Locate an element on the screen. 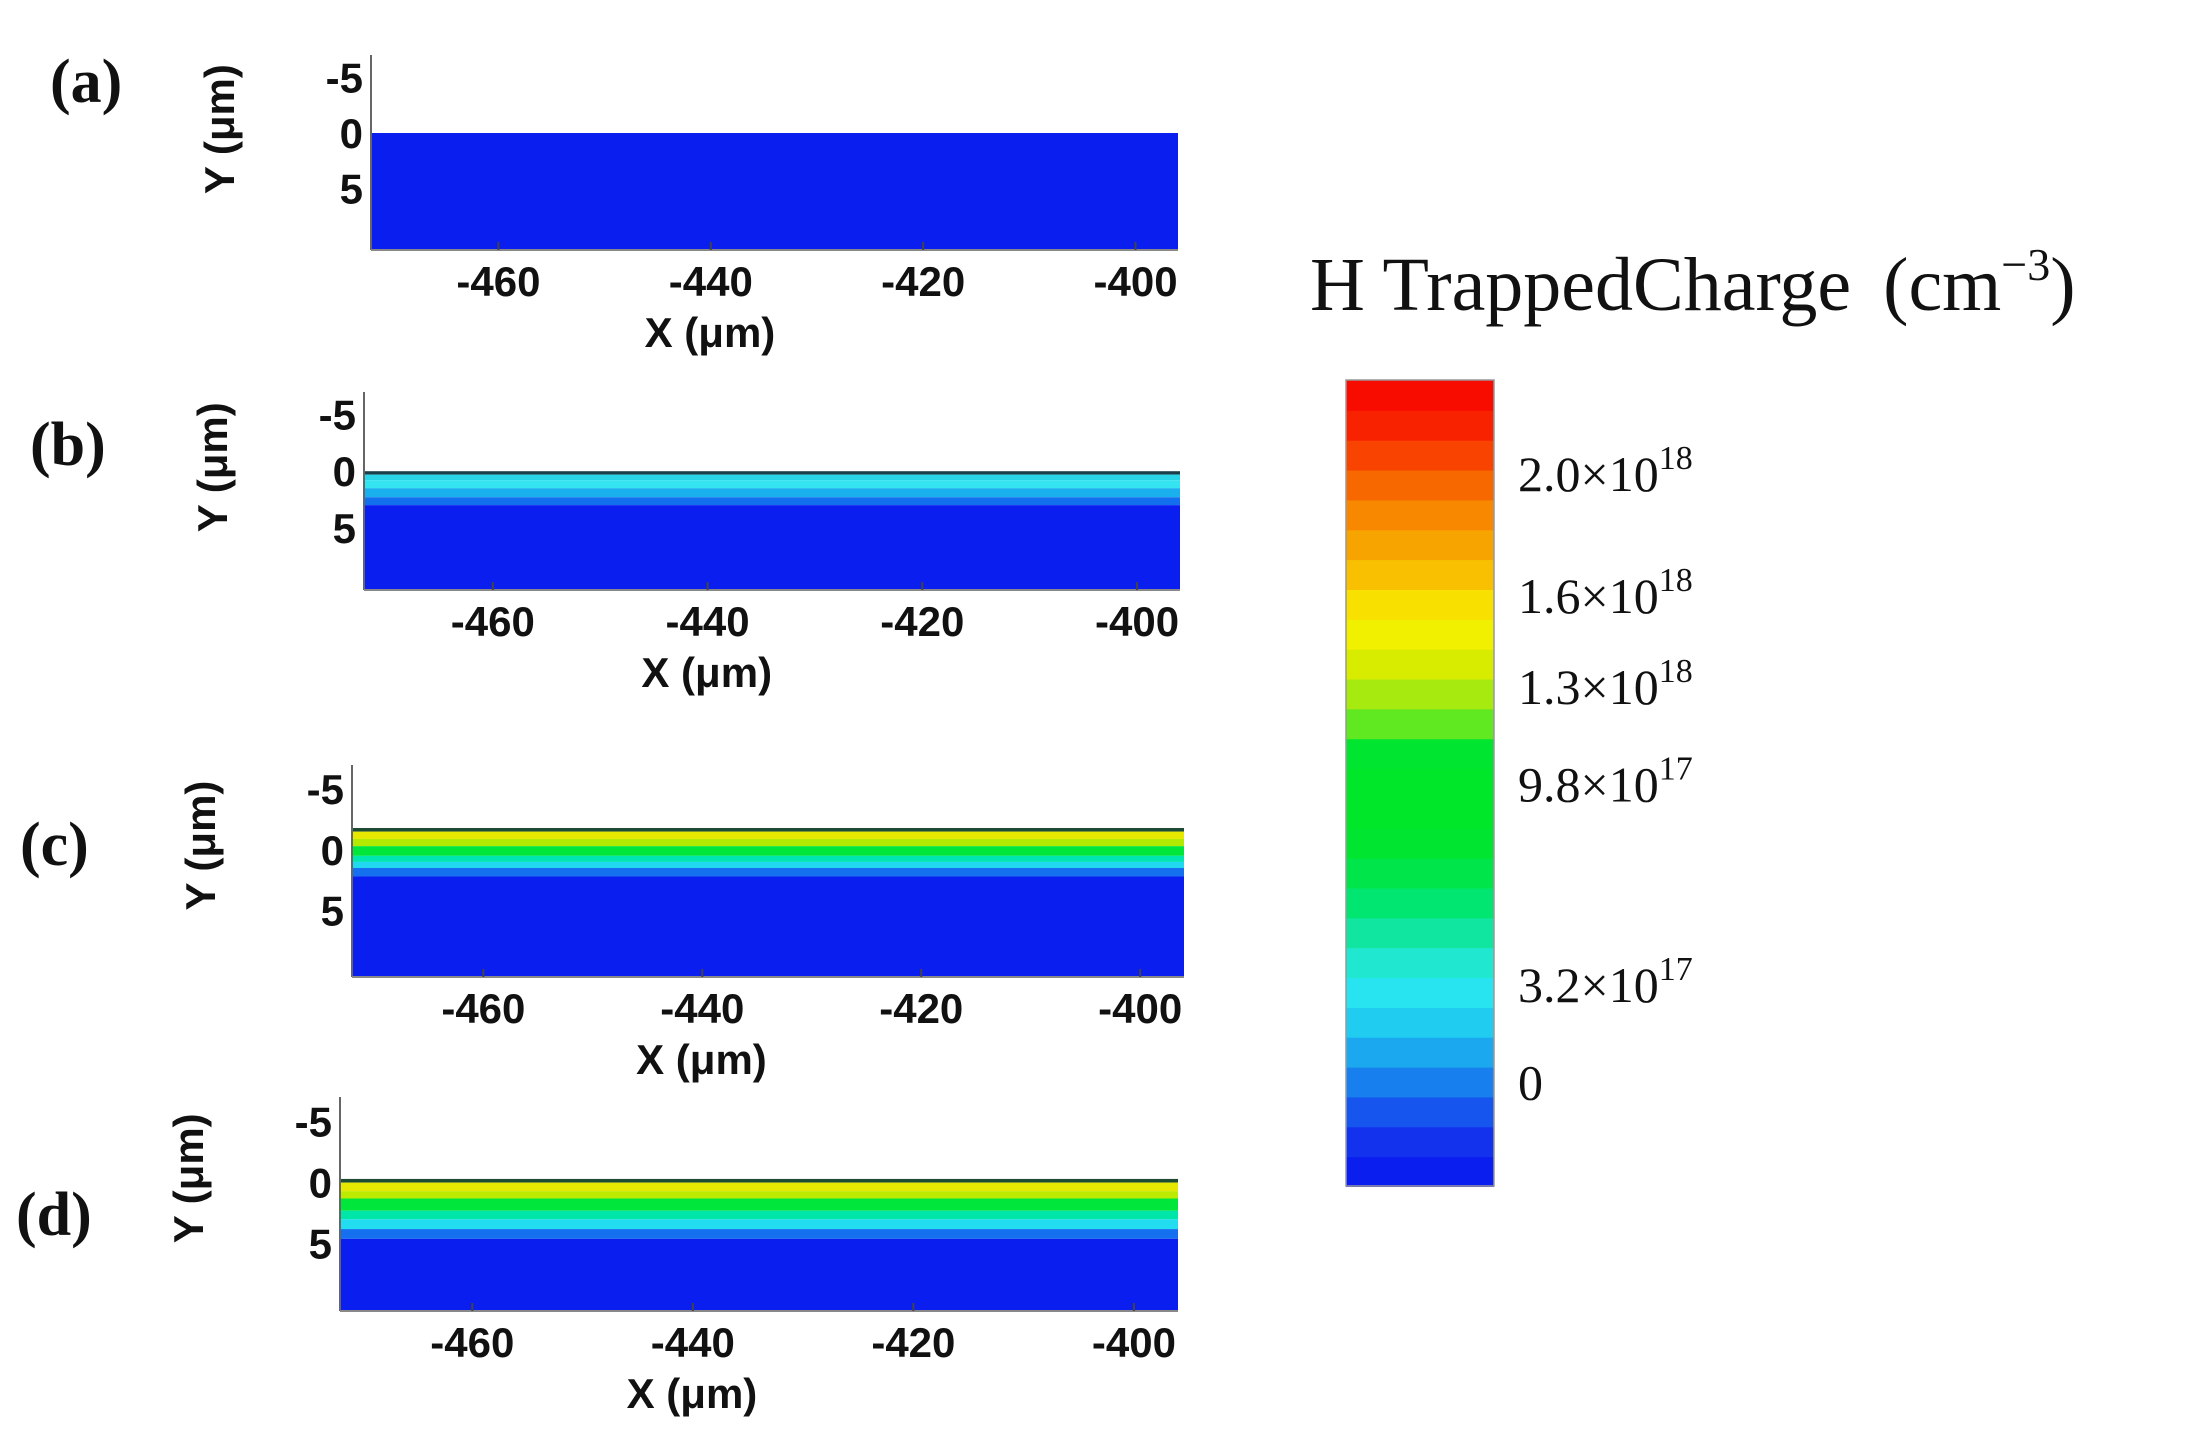  panel-a: -460 -440 -420 -400 -5 0 5 X (μm) Y (μm) (a) is located at coordinates (614, 202).